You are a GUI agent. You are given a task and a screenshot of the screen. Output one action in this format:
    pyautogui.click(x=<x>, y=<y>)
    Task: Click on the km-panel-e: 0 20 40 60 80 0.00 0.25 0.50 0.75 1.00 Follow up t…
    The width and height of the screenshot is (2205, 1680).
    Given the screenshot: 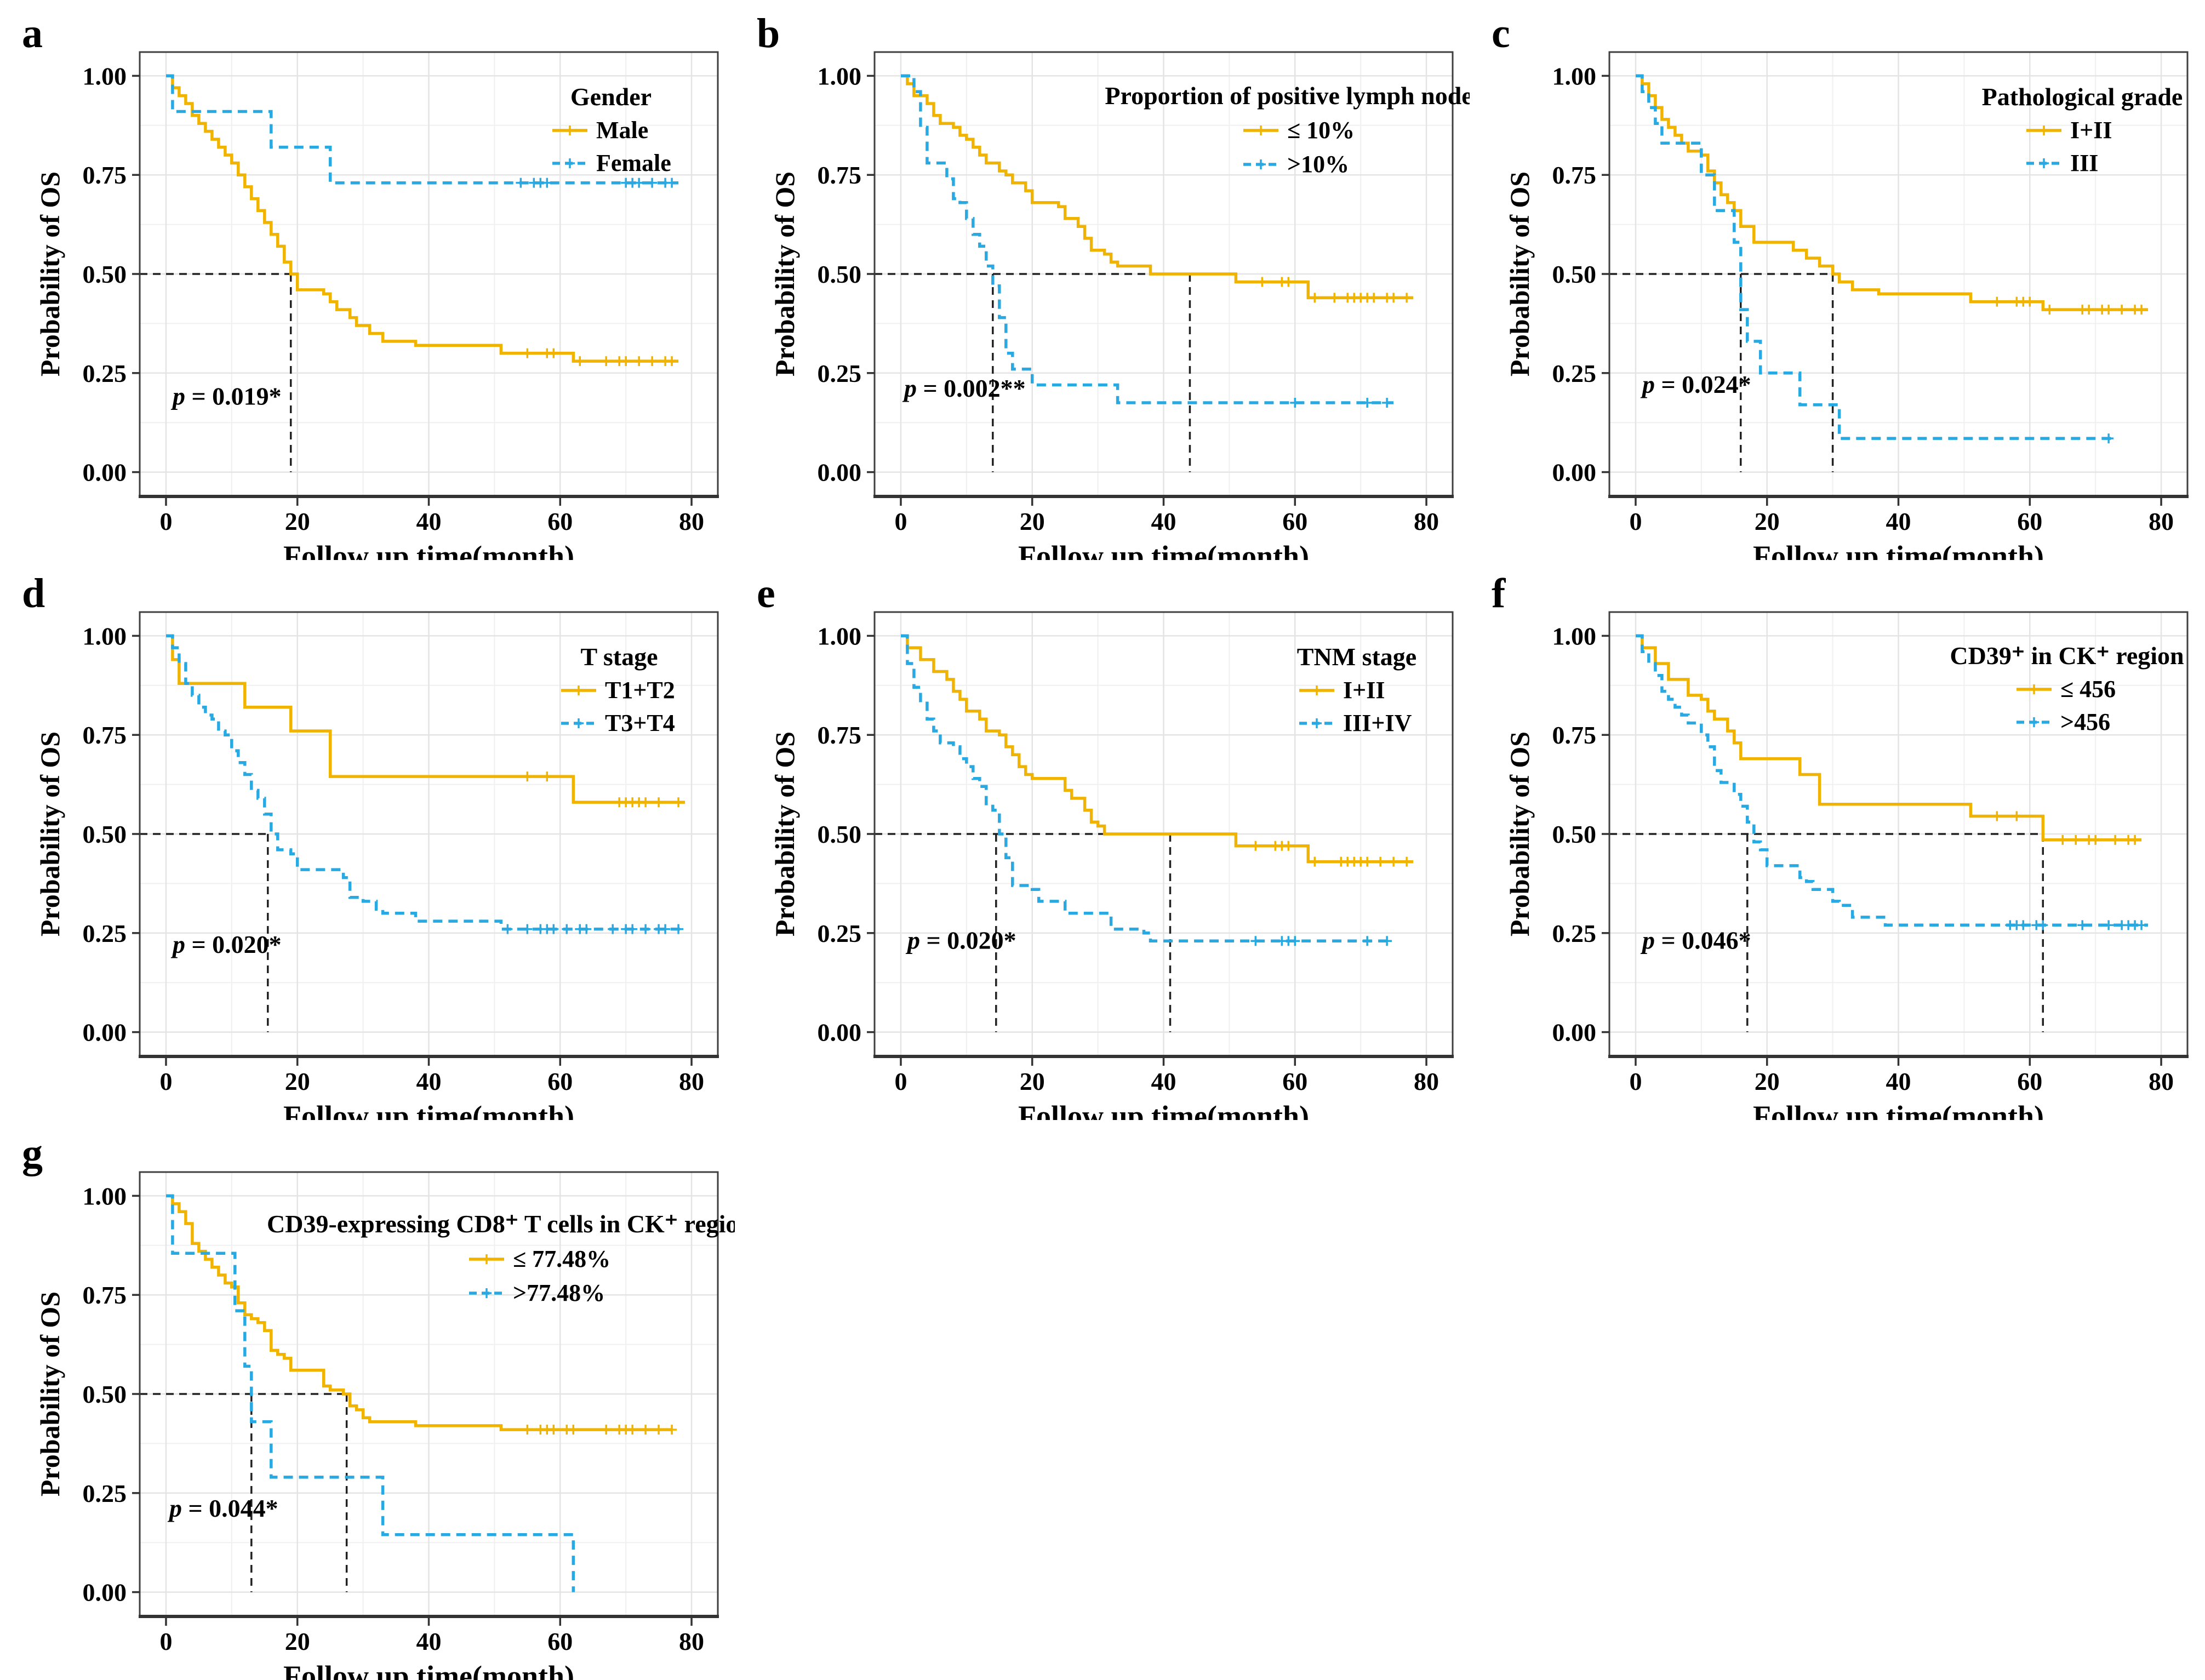 What is the action you would take?
    pyautogui.click(x=1102, y=840)
    